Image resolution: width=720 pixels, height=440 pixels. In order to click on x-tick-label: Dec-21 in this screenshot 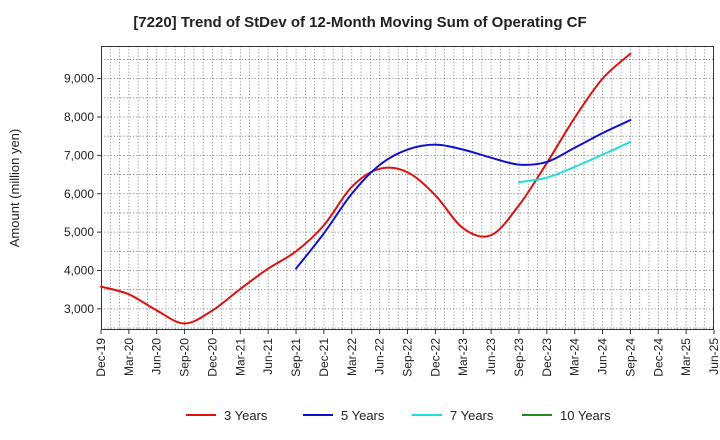, I will do `click(324, 357)`.